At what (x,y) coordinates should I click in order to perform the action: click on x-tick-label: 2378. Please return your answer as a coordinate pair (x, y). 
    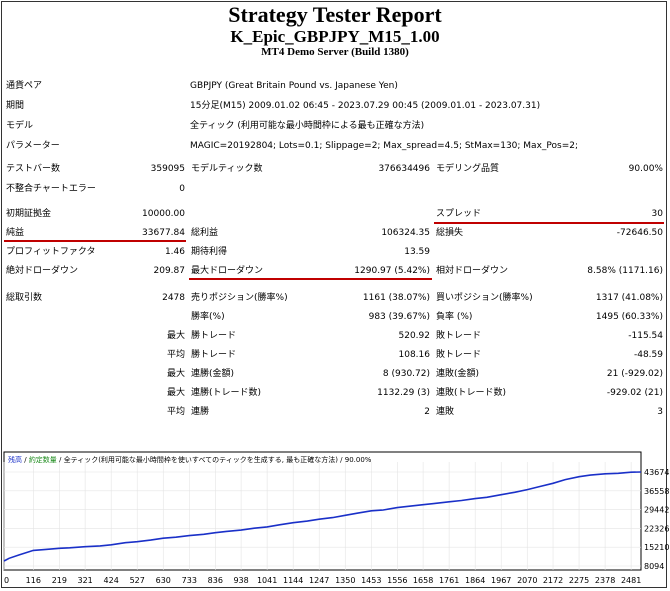
    Looking at the image, I should click on (605, 580).